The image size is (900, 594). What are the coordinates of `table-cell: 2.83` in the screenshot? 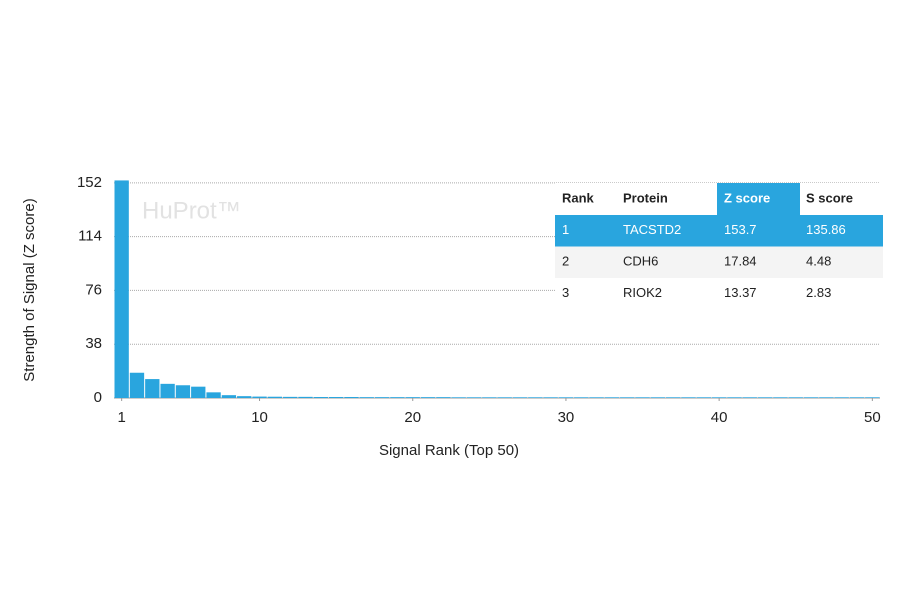 It's located at (818, 292).